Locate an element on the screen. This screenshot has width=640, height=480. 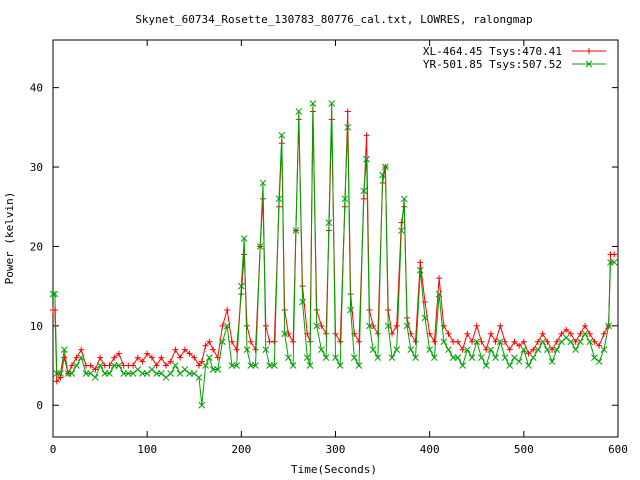
x-axis-label: Time(Seconds) is located at coordinates (334, 469).